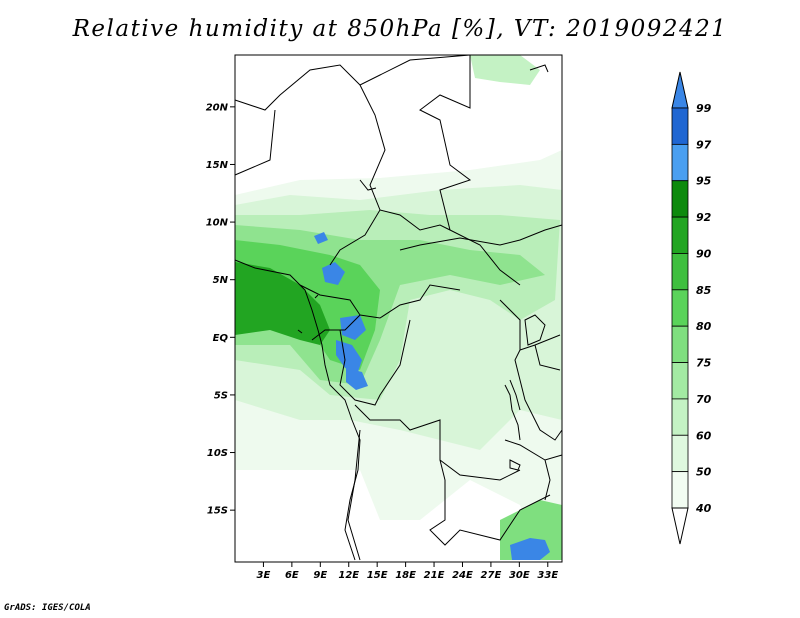  Describe the element at coordinates (220, 309) in the screenshot. I see `latitude-axis: 20N 15N 10N 5N EQ 5S 10S 15S` at that location.